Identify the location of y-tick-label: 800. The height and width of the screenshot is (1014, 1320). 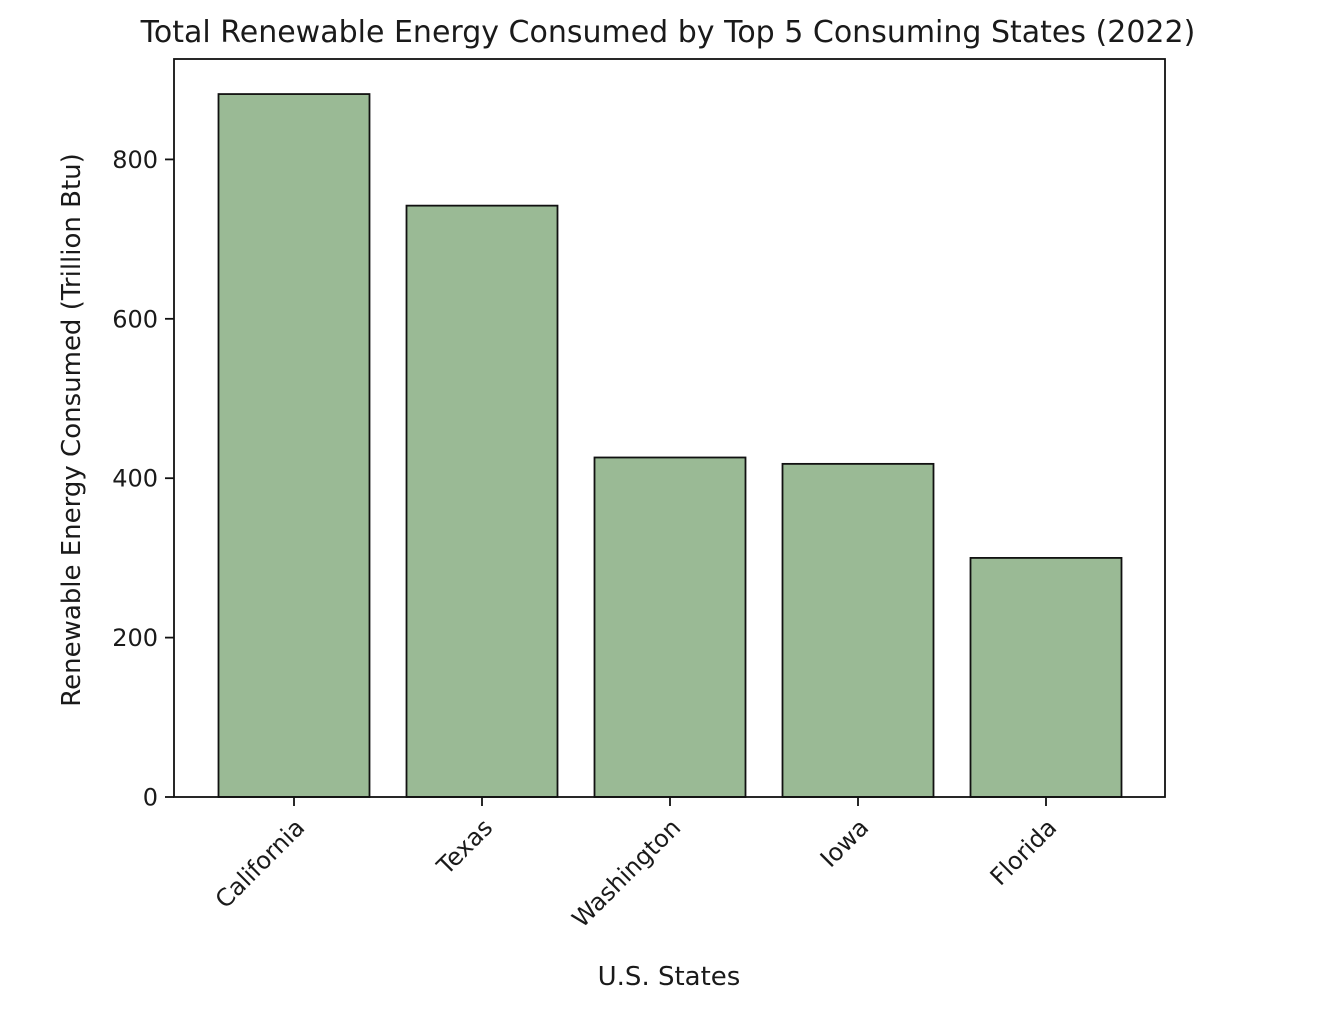
(135, 160).